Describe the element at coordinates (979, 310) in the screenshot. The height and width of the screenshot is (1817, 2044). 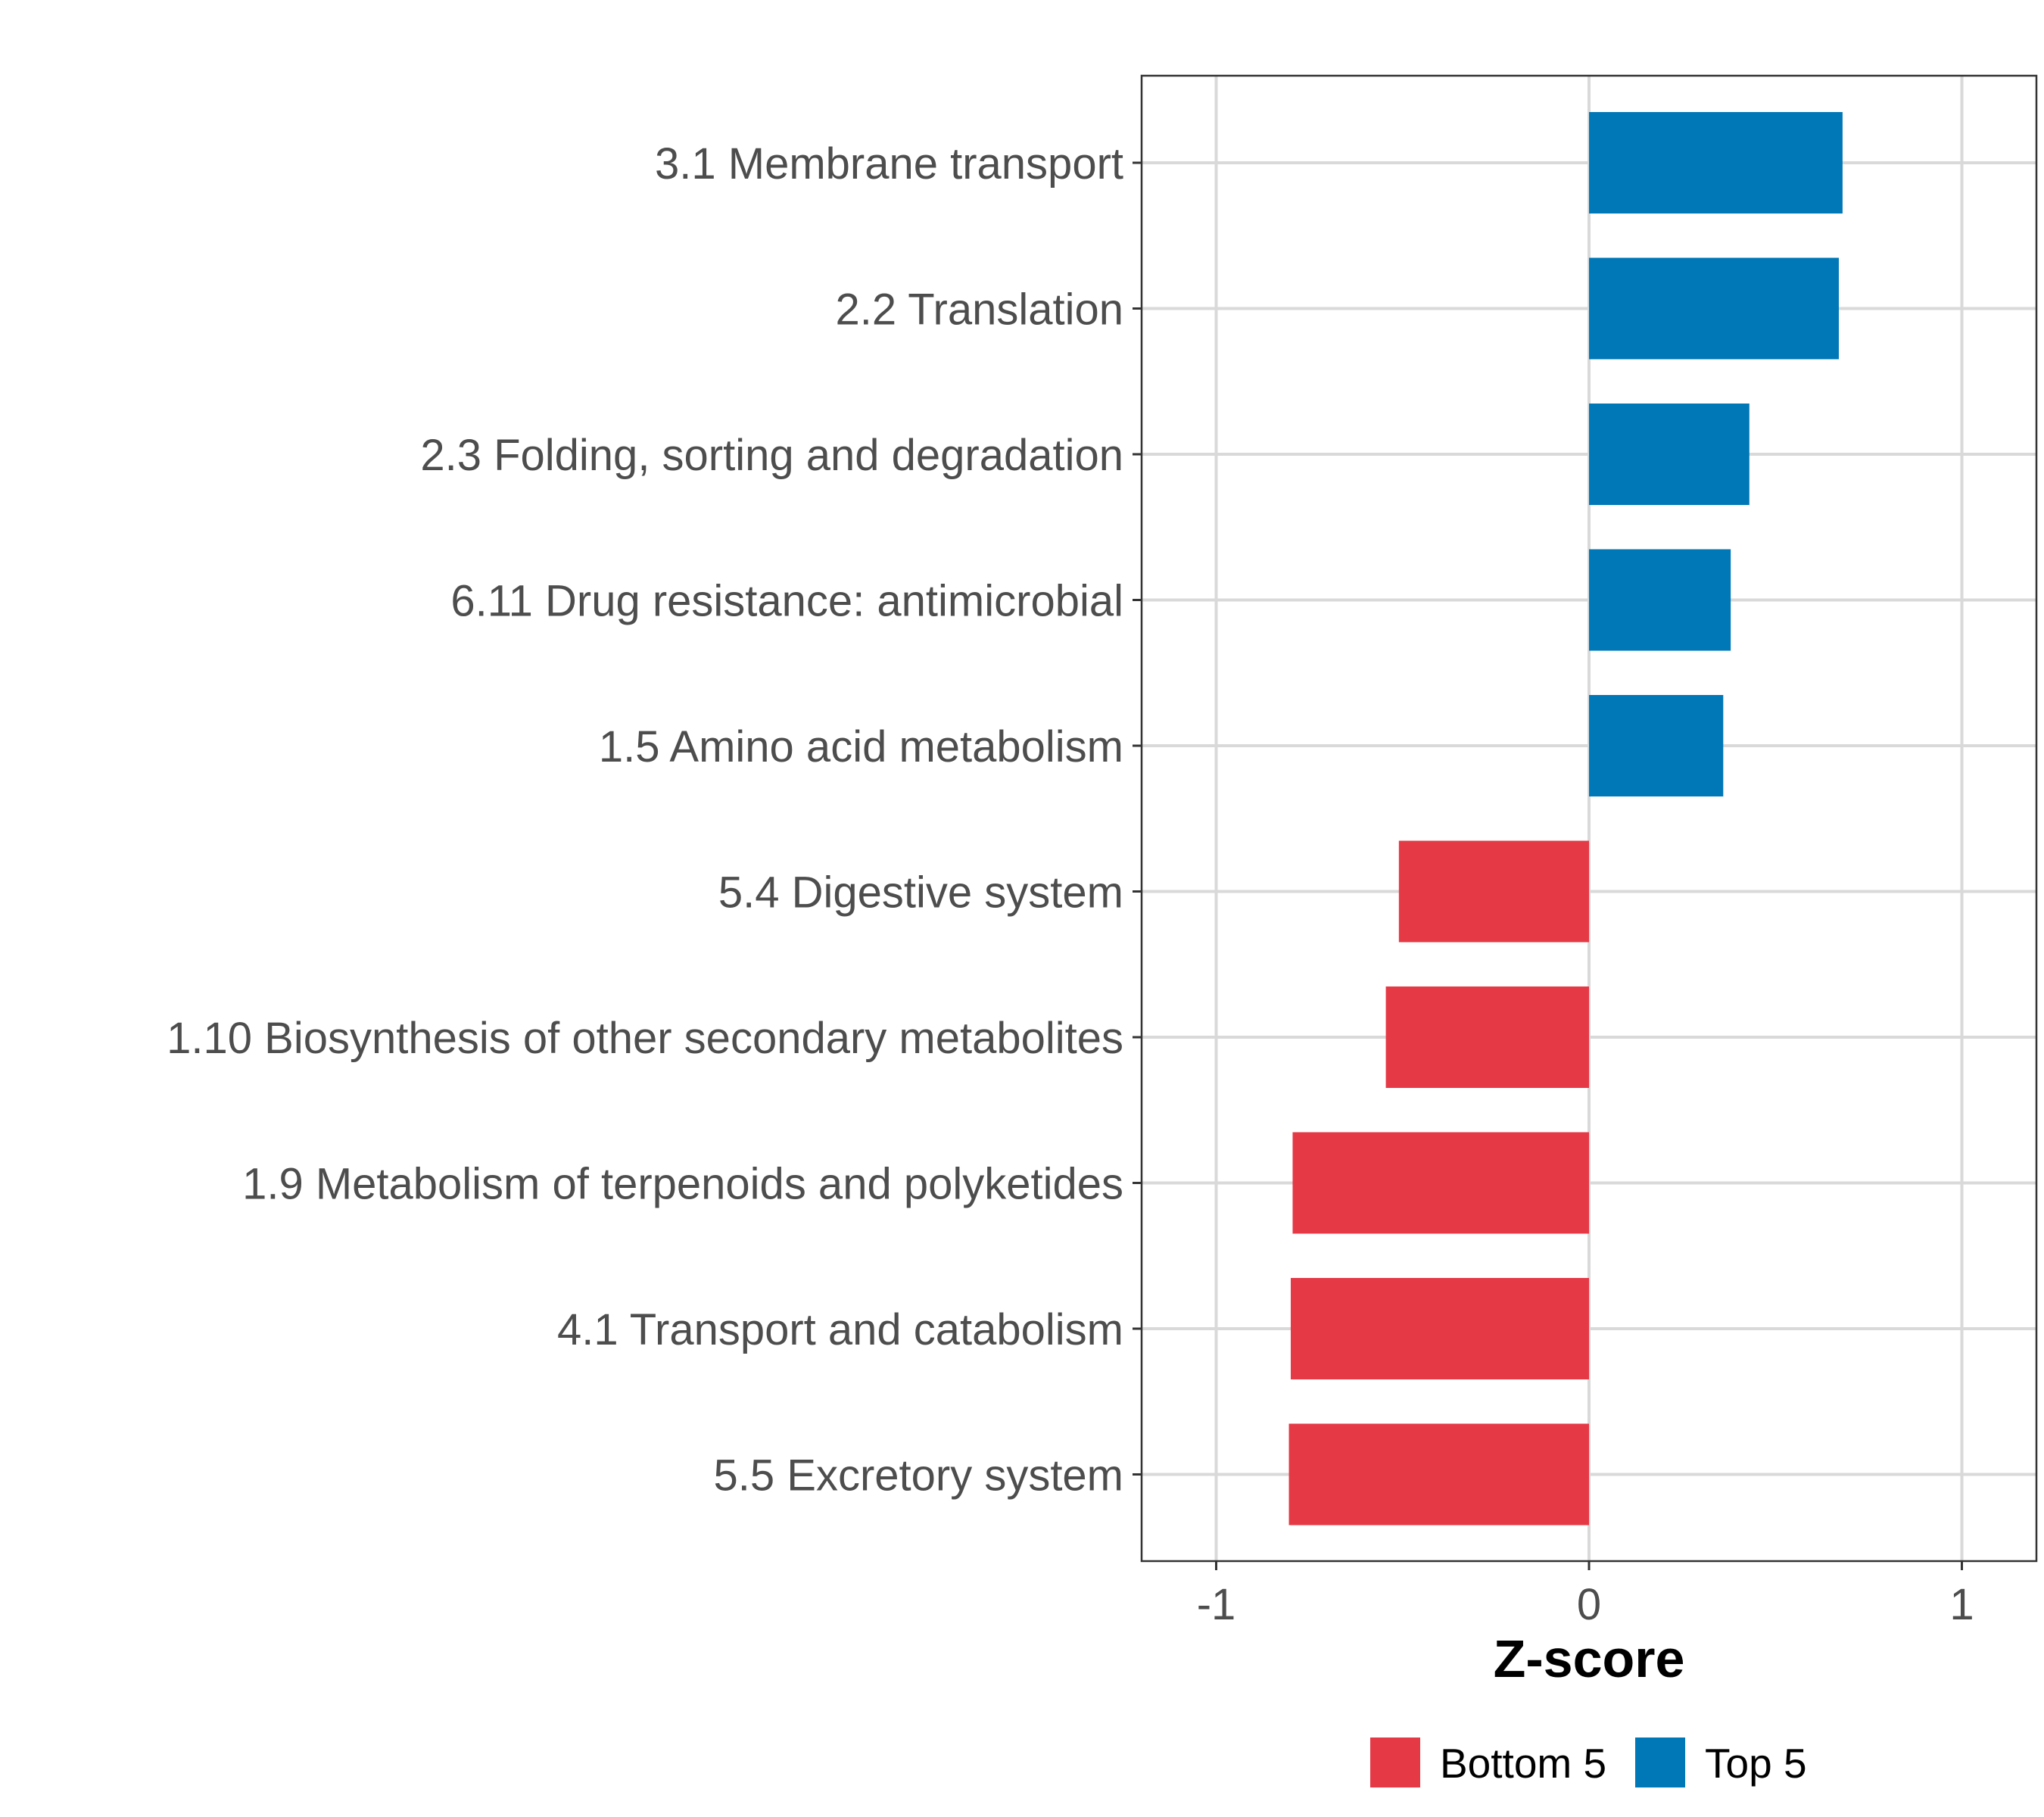
I see `category-label: 2.2 Translation` at that location.